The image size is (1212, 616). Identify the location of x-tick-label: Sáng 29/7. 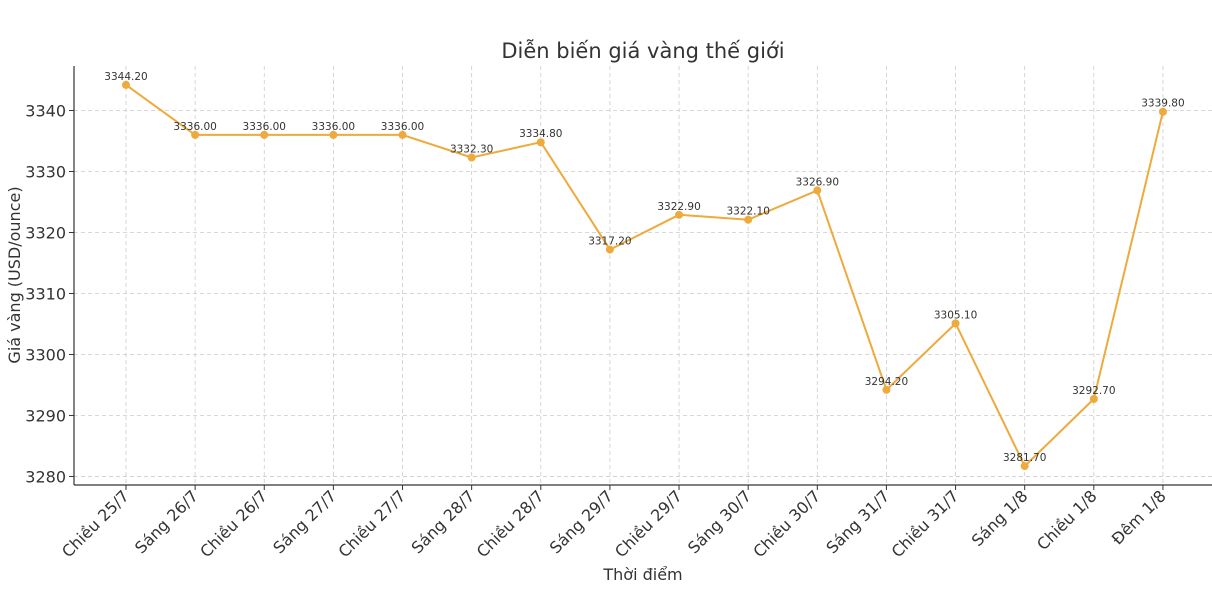
(581, 521).